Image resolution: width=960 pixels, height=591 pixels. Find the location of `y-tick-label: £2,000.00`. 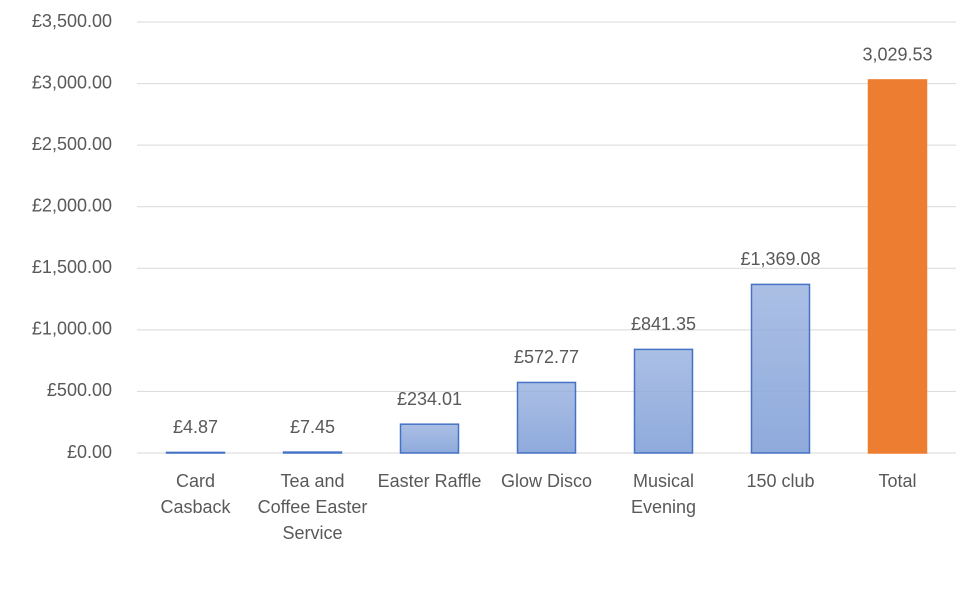

y-tick-label: £2,000.00 is located at coordinates (72, 205).